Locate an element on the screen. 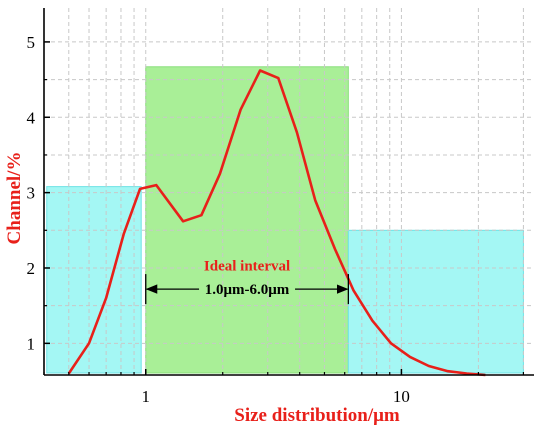 This screenshot has width=550, height=431. y-tick-label: 2 is located at coordinates (31, 268).